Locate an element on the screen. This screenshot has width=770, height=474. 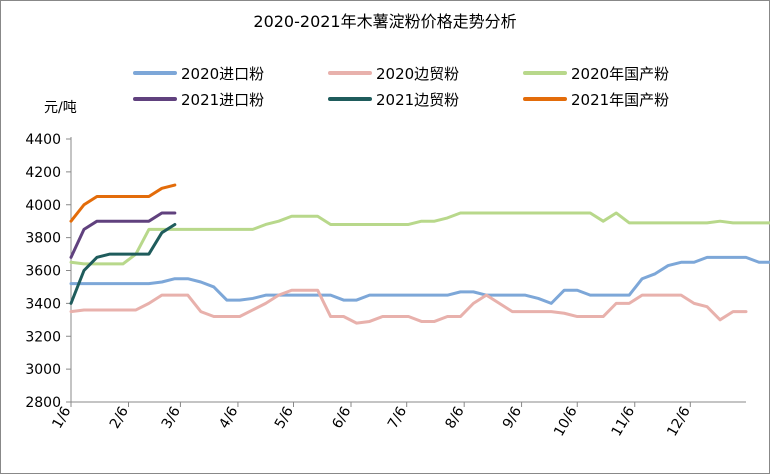
legend-label: 2020进口粉 is located at coordinates (222, 74).